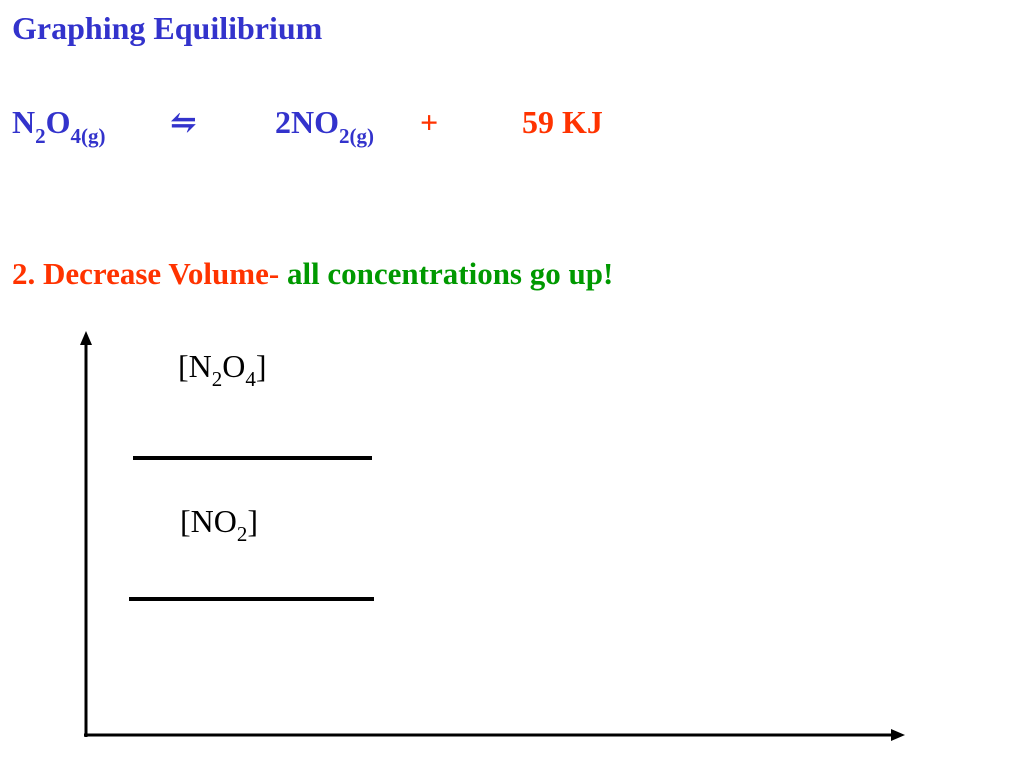 This screenshot has height=768, width=1024. I want to click on product: 2NO2(g), so click(324, 125).